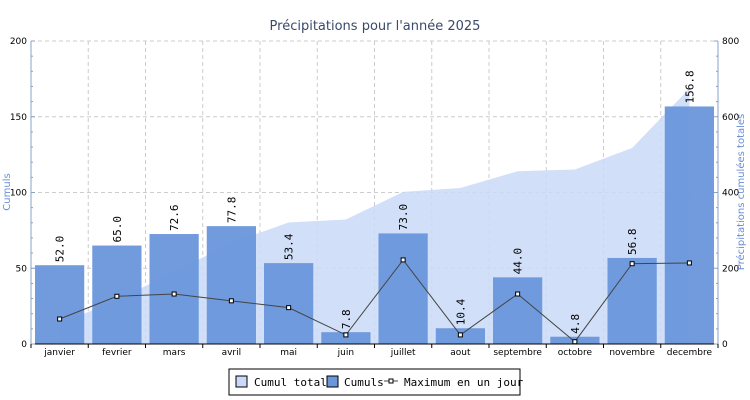 The image size is (750, 400). Describe the element at coordinates (730, 194) in the screenshot. I see `y-right-tick-label: 400` at that location.